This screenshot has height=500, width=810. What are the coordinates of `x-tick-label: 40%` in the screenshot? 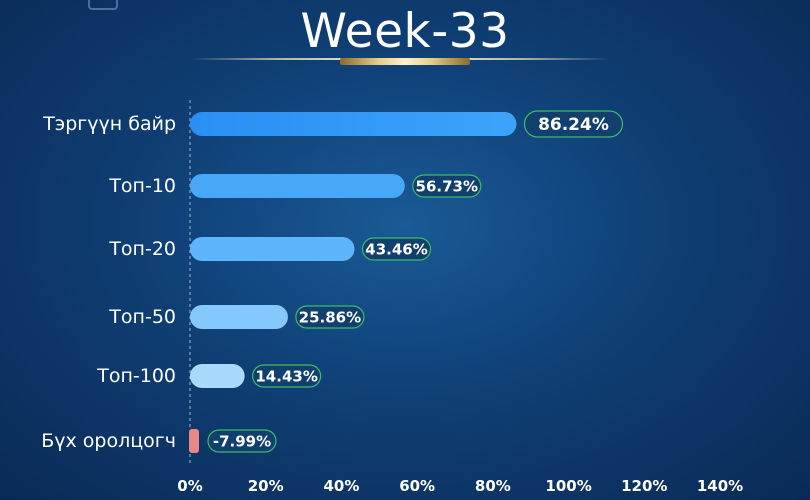 It's located at (341, 486).